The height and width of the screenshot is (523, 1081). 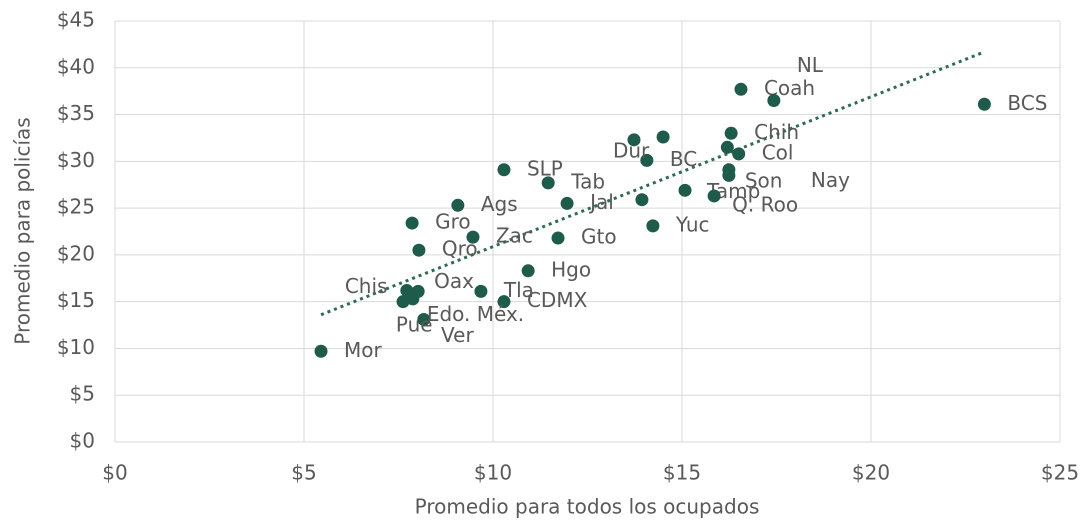 What do you see at coordinates (557, 300) in the screenshot?
I see `point-label: CDMX` at bounding box center [557, 300].